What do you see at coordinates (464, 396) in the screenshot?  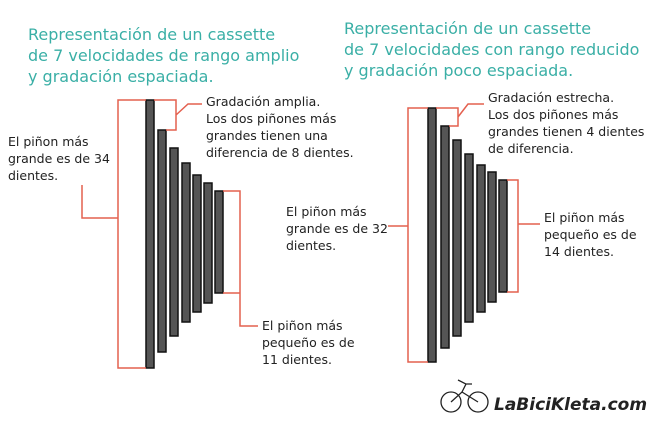 I see `bicycle-icon` at bounding box center [464, 396].